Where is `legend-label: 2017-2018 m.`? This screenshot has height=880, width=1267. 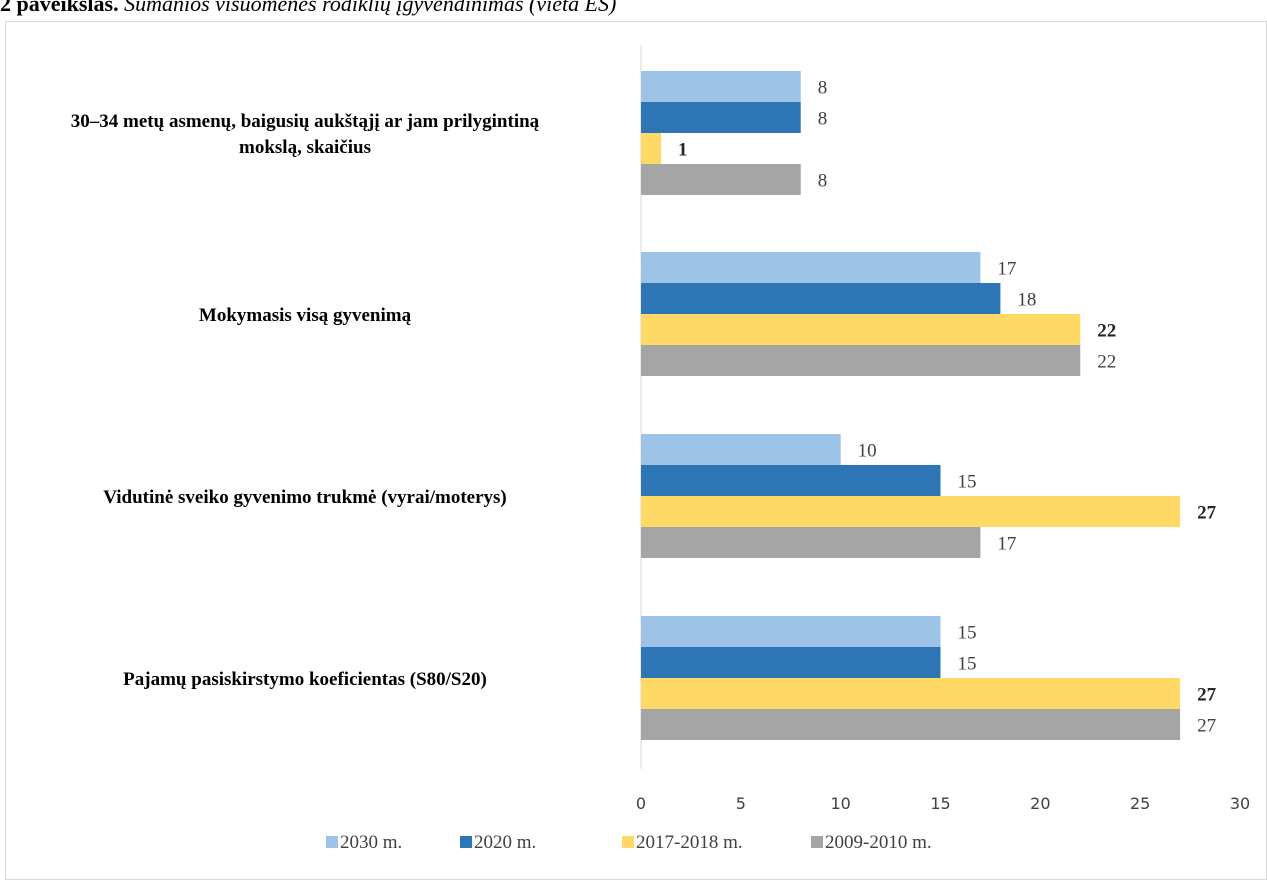
legend-label: 2017-2018 m. is located at coordinates (689, 842).